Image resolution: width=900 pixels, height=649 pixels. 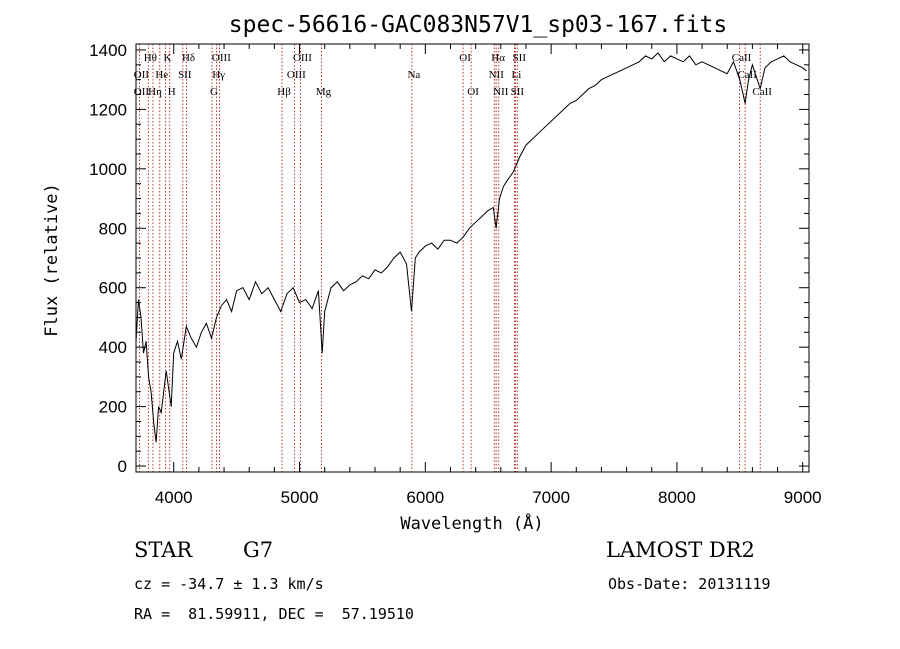 I want to click on spectral-line-label: Hγ, so click(x=218, y=75).